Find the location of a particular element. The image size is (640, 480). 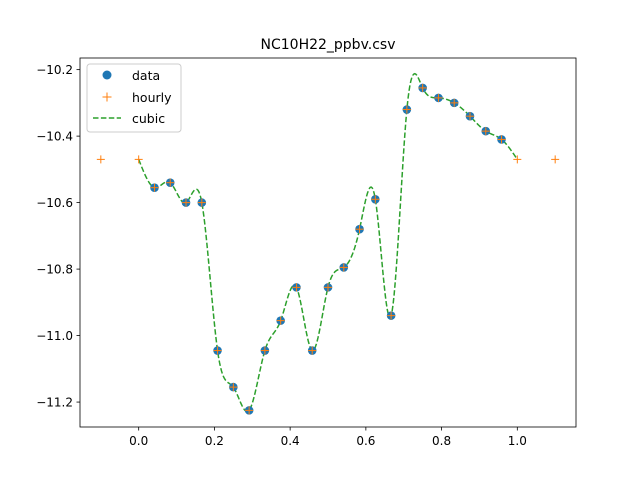

y-tick-label: −10.6 is located at coordinates (54, 203).